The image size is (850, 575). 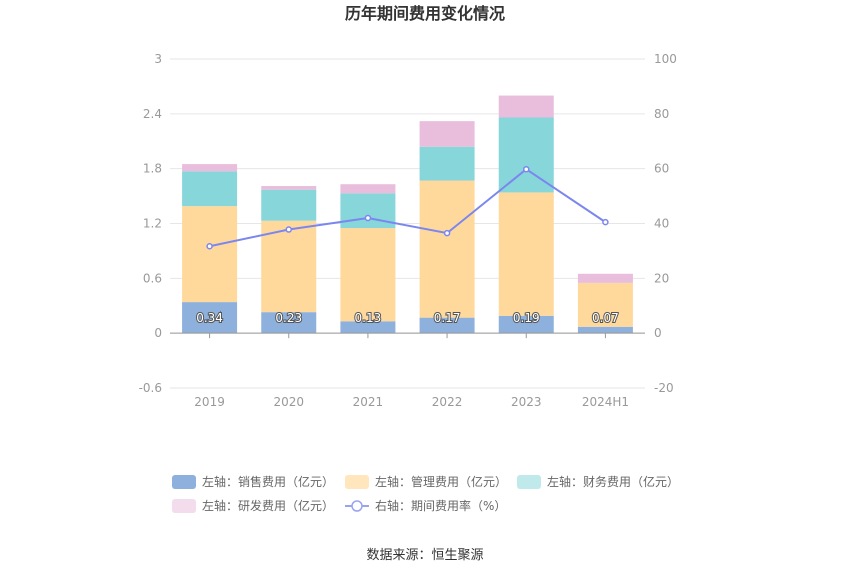 I want to click on x-tick-label: 2020, so click(x=288, y=402).